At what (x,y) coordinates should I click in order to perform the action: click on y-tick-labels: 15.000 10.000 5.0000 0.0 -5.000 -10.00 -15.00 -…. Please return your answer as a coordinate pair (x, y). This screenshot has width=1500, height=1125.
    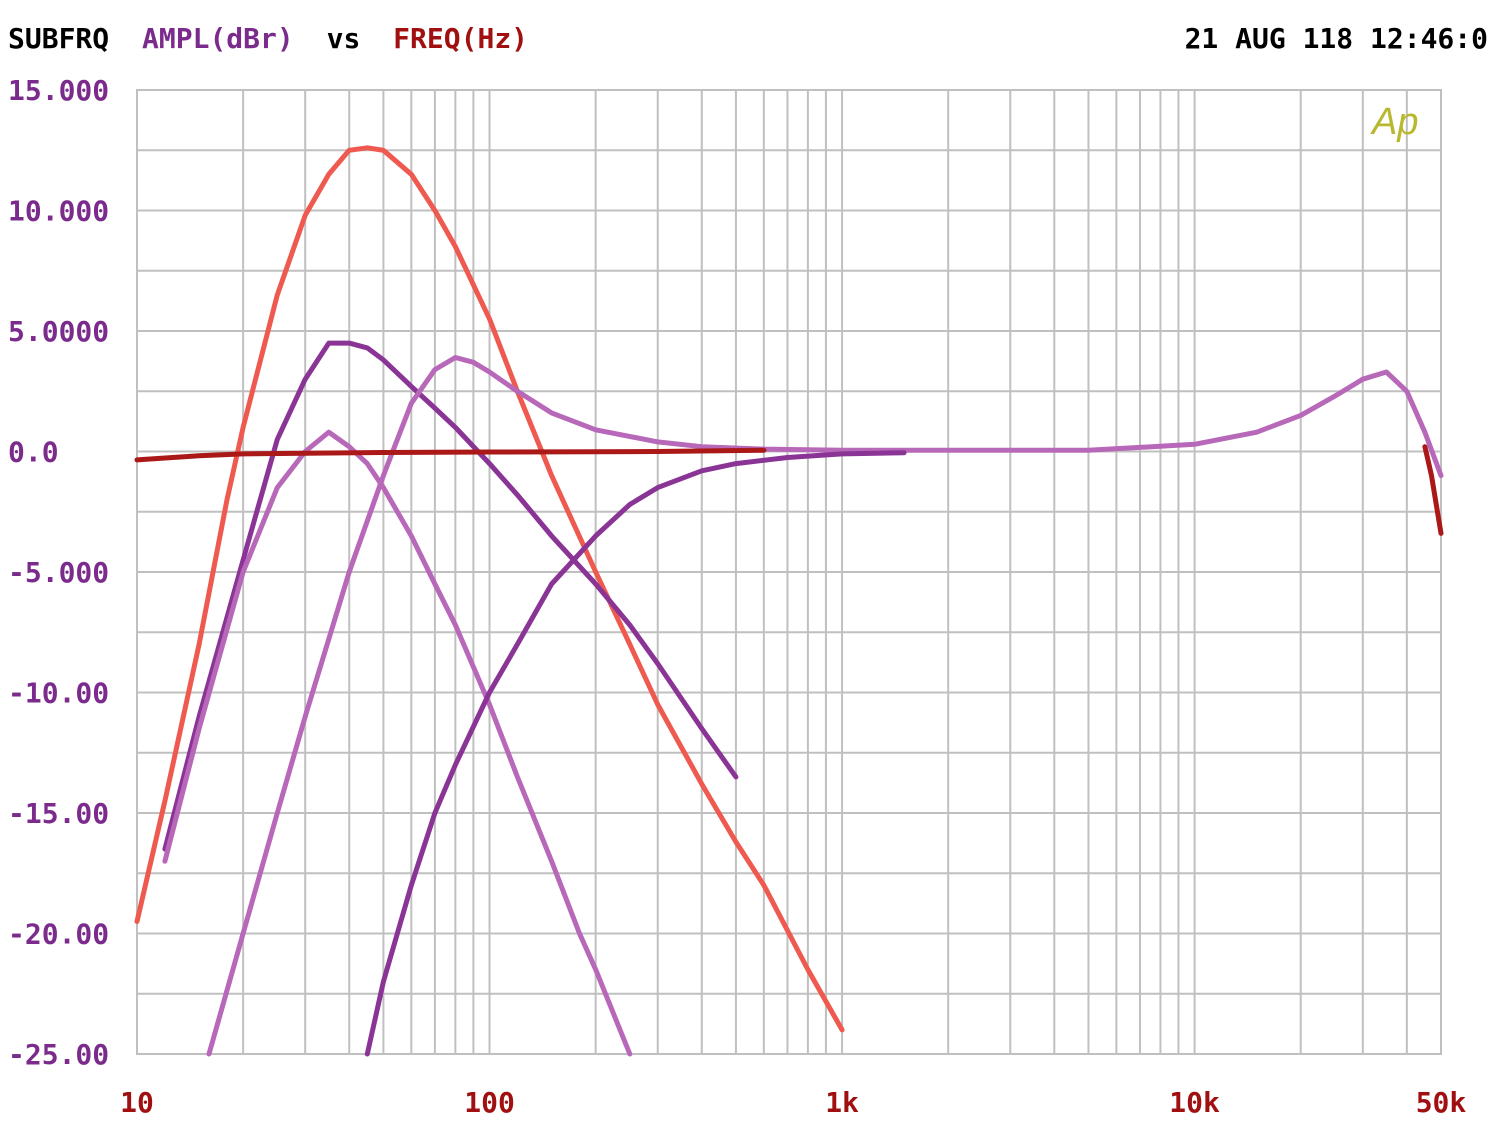
    Looking at the image, I should click on (58, 572).